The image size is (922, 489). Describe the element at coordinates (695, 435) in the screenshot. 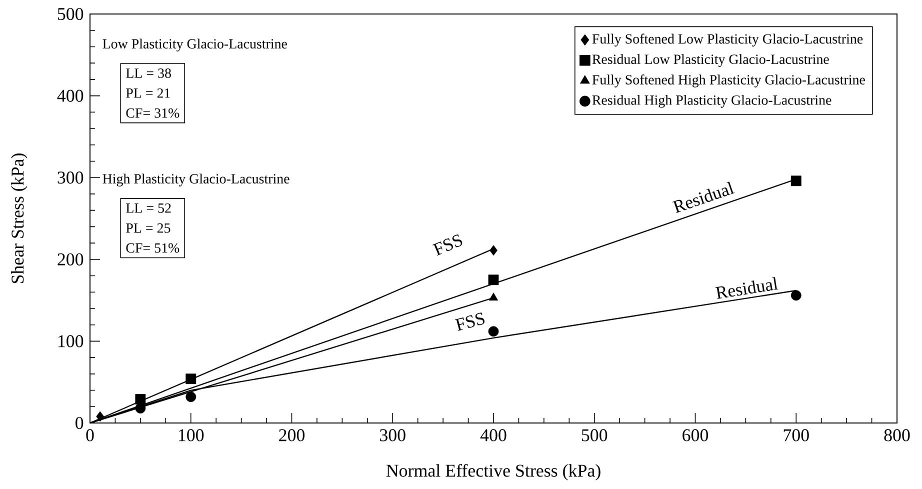

I see `x-tick-label: 600` at that location.